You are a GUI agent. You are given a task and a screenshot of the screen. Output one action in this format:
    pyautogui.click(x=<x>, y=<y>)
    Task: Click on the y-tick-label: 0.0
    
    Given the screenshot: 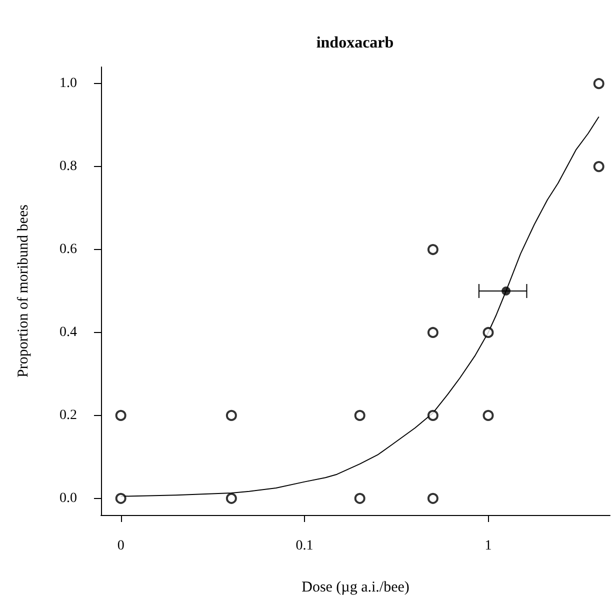 What is the action you would take?
    pyautogui.click(x=68, y=498)
    